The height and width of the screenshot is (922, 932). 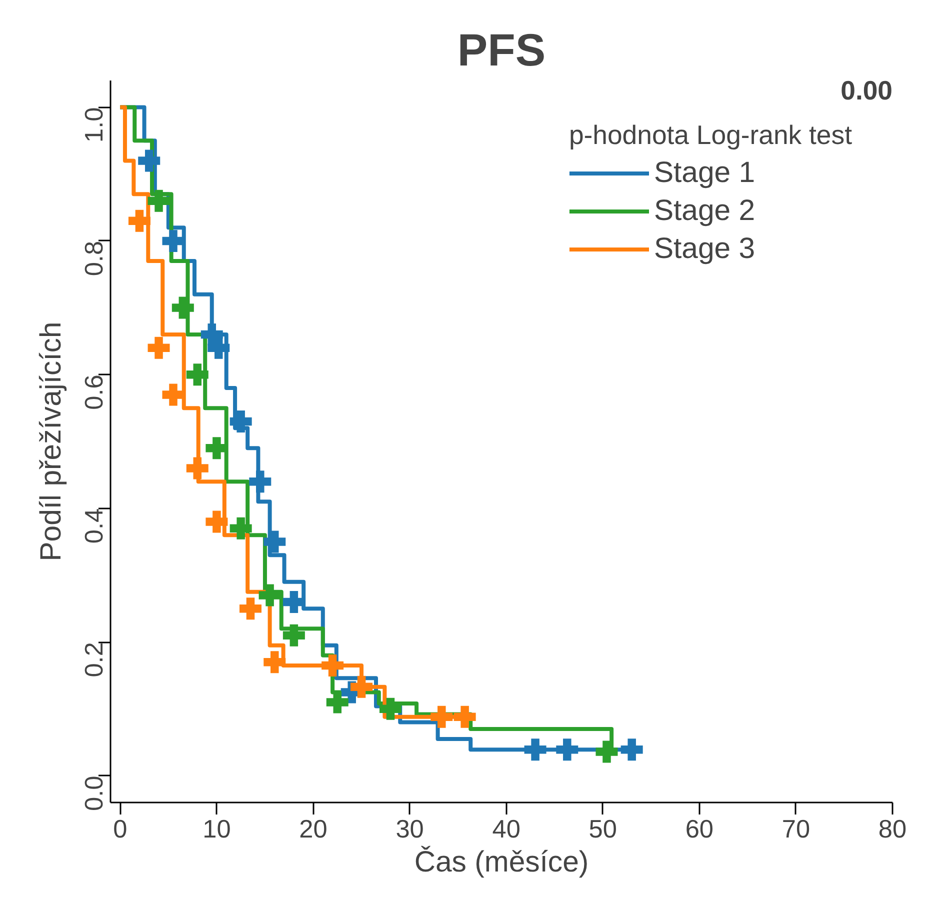 I want to click on x-tick-label: 20, so click(x=313, y=830).